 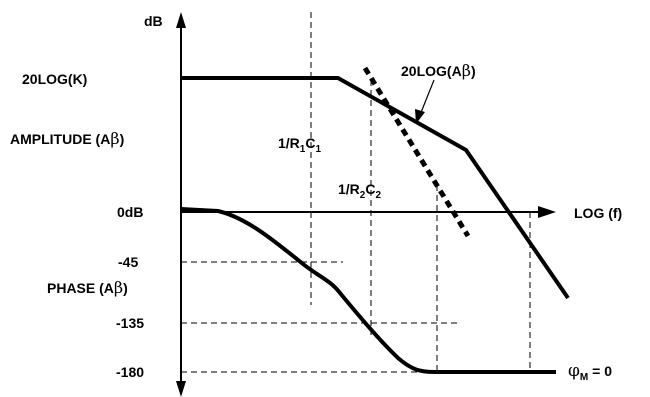 What do you see at coordinates (130, 212) in the screenshot?
I see `zero-db-label: 0dB` at bounding box center [130, 212].